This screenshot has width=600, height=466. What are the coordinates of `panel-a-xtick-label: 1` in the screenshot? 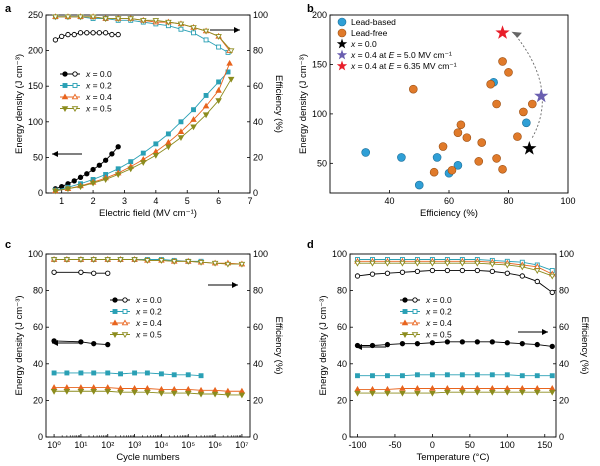 It's located at (61, 201).